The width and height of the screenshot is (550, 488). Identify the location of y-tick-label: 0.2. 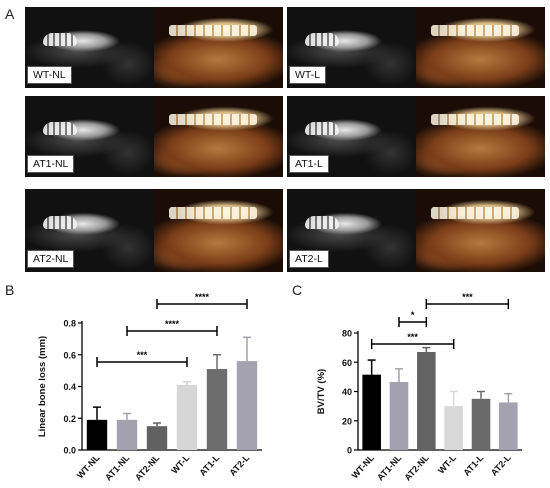
(69, 419).